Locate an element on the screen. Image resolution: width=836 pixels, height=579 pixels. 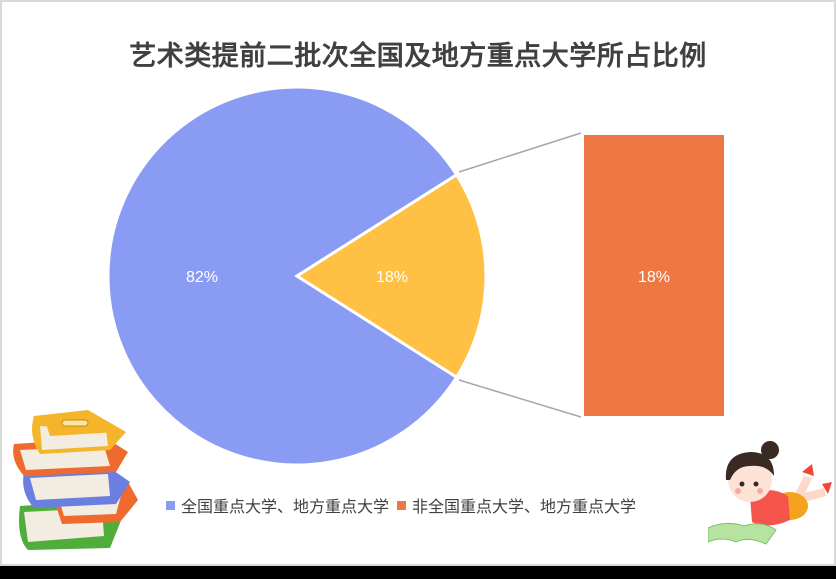
secondary-bar is located at coordinates (654, 275).